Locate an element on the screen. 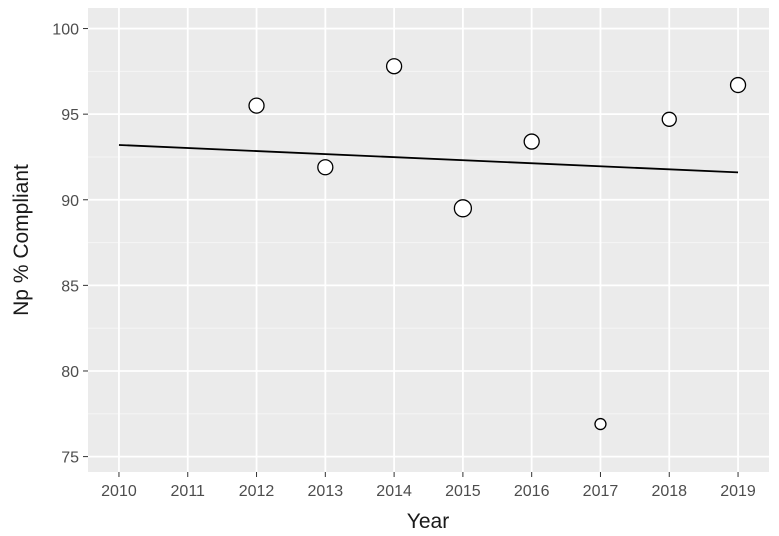 The image size is (779, 536). y-axis-title: Np % Compliant is located at coordinates (21, 240).